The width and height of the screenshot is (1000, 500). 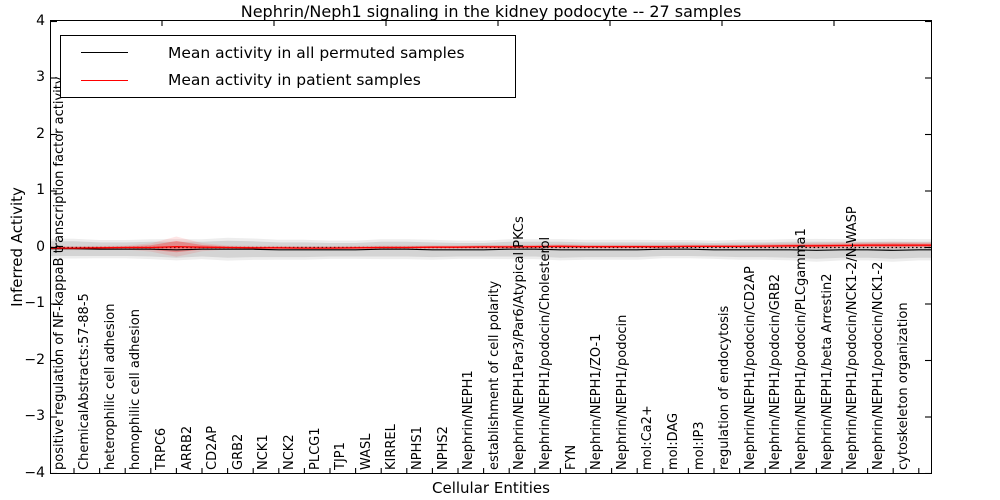 What do you see at coordinates (491, 249) in the screenshot?
I see `permuted-mean-line` at bounding box center [491, 249].